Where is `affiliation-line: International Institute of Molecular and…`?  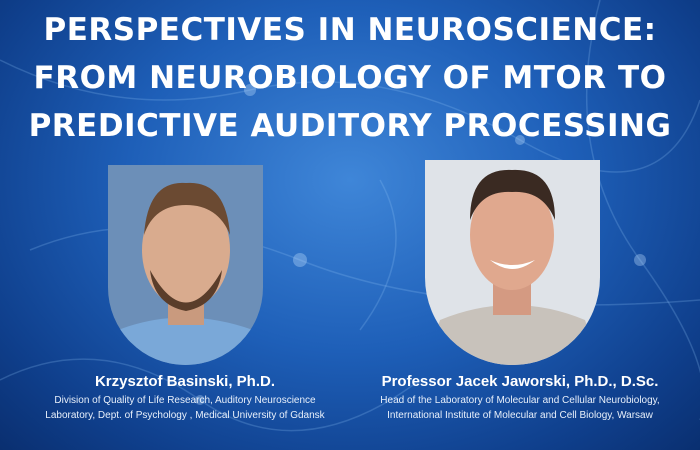 affiliation-line: International Institute of Molecular and… is located at coordinates (520, 415).